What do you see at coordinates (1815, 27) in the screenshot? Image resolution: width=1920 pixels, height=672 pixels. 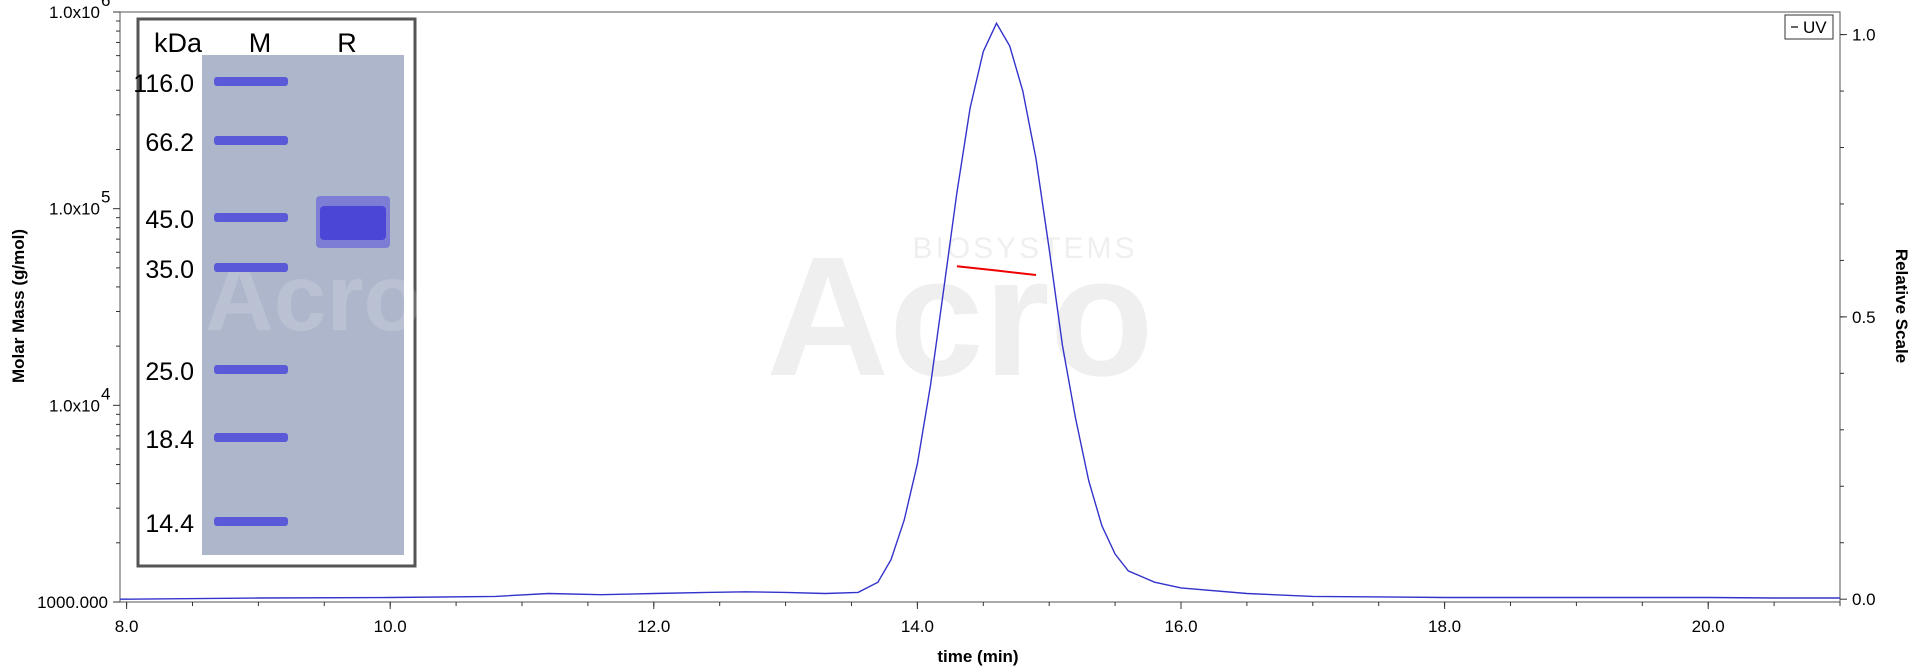 I see `legend-uv-label: UV` at bounding box center [1815, 27].